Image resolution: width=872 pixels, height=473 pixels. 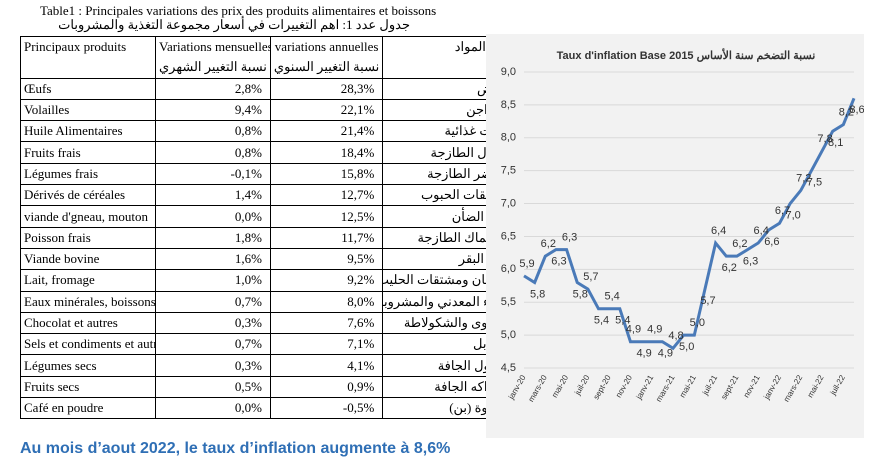 What do you see at coordinates (88, 280) in the screenshot?
I see `table-cell: Lait, fromage` at bounding box center [88, 280].